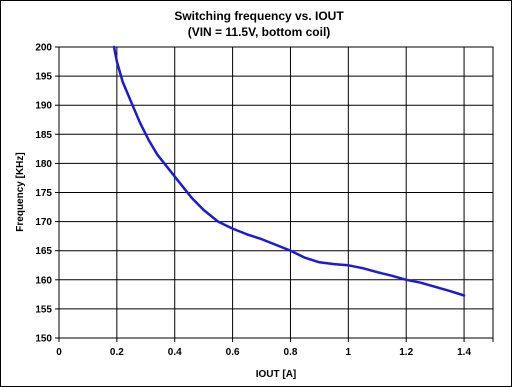 This screenshot has width=512, height=387. Describe the element at coordinates (43, 280) in the screenshot. I see `y-tick-label: 160` at that location.